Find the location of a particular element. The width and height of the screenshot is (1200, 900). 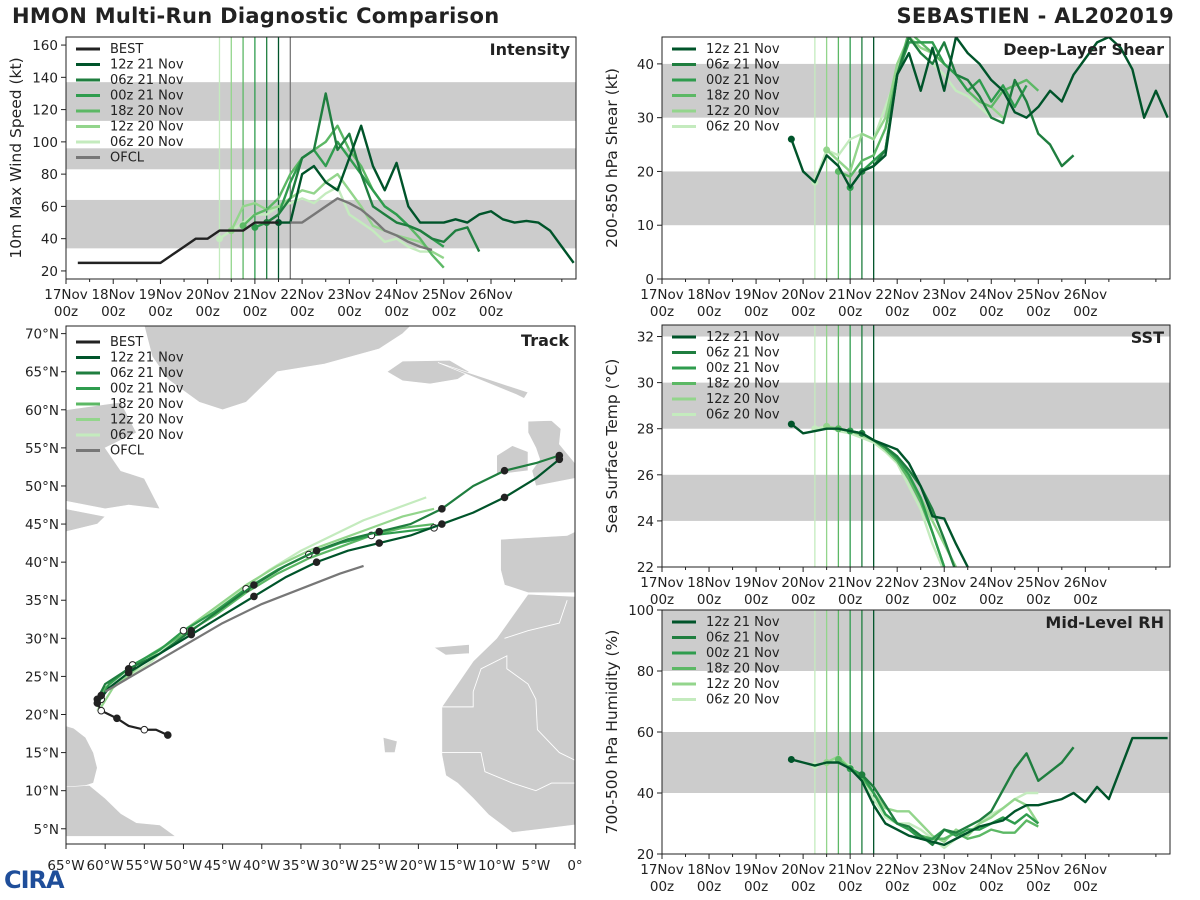

africa-land is located at coordinates (508, 713).